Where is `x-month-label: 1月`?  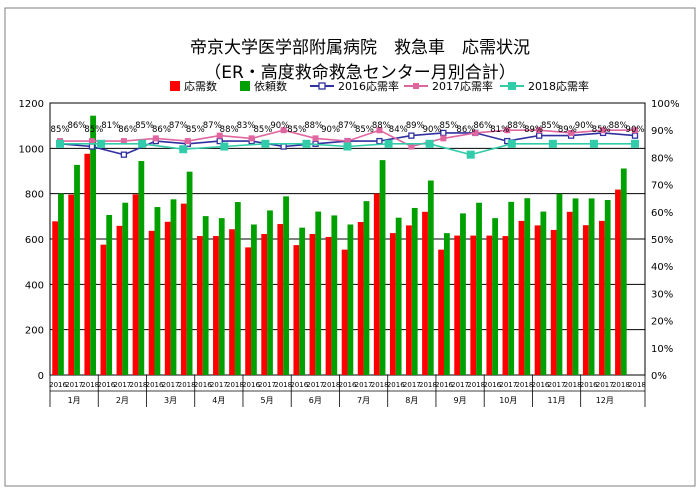 x-month-label: 1月 is located at coordinates (74, 400).